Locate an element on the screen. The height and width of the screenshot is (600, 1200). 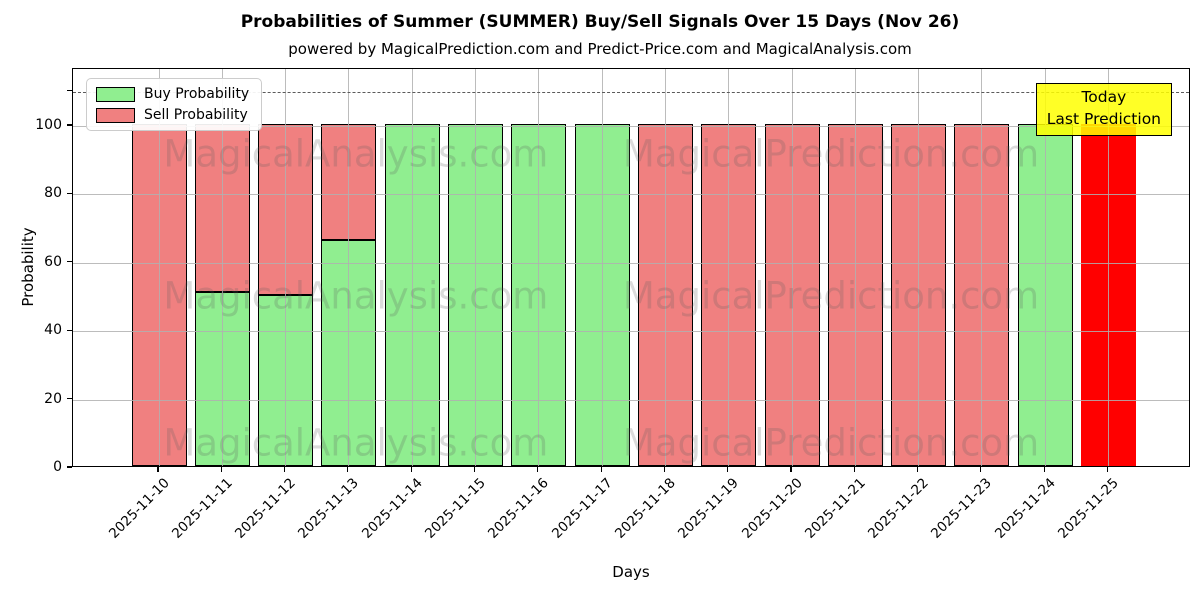
today-annotation-line1: Today is located at coordinates (1104, 97).